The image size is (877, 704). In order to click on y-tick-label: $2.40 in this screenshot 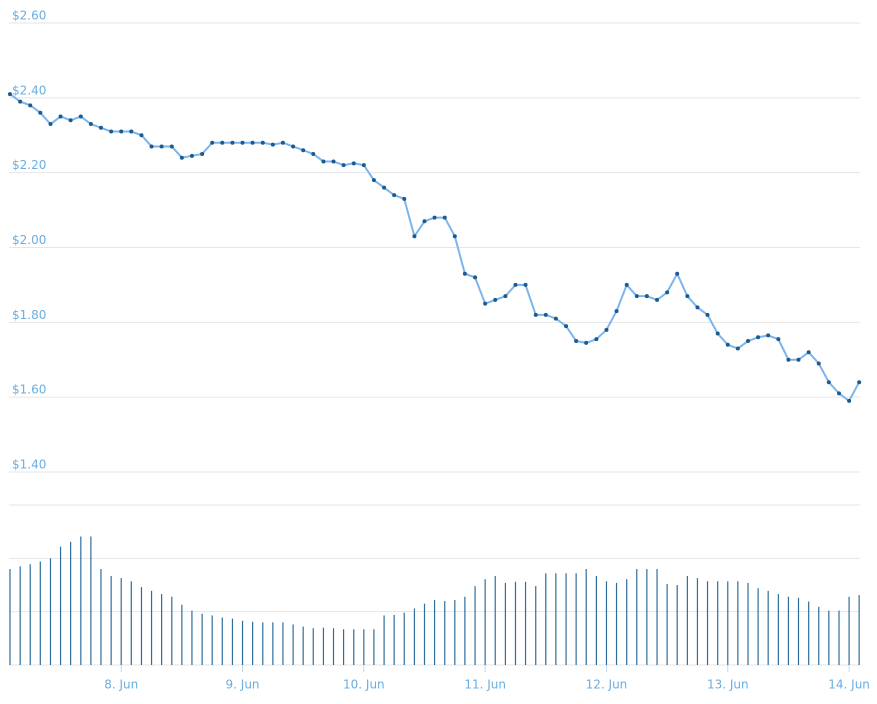, I will do `click(29, 90)`.